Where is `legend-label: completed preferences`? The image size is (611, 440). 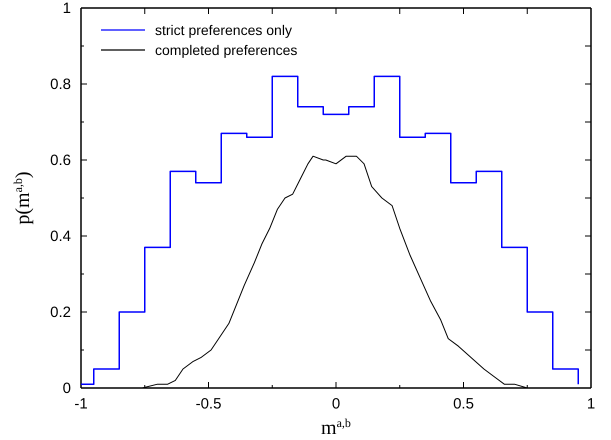 legend-label: completed preferences is located at coordinates (226, 50).